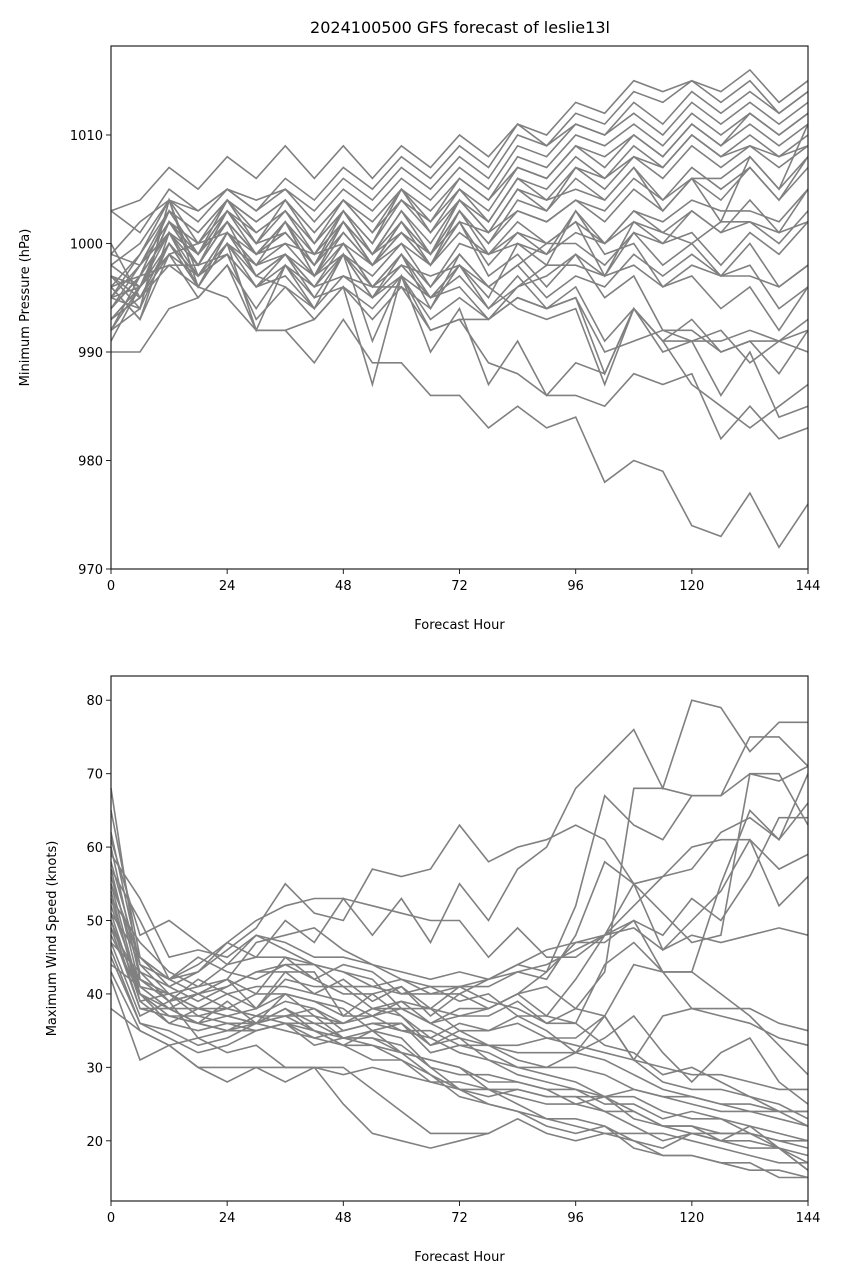 Image resolution: width=843 pixels, height=1279 pixels. I want to click on wind-y-tick-label: 60, so click(94, 848).